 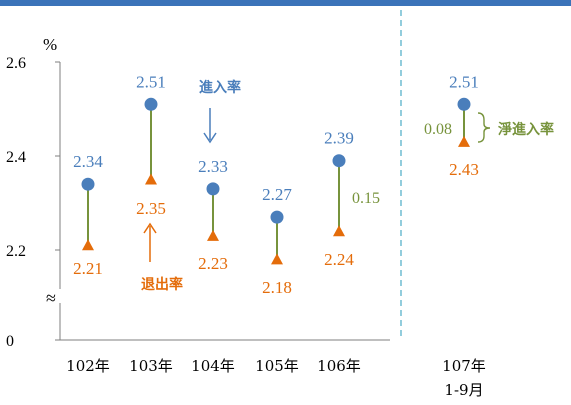 I want to click on y-tick-label: 2.6, so click(x=16, y=63).